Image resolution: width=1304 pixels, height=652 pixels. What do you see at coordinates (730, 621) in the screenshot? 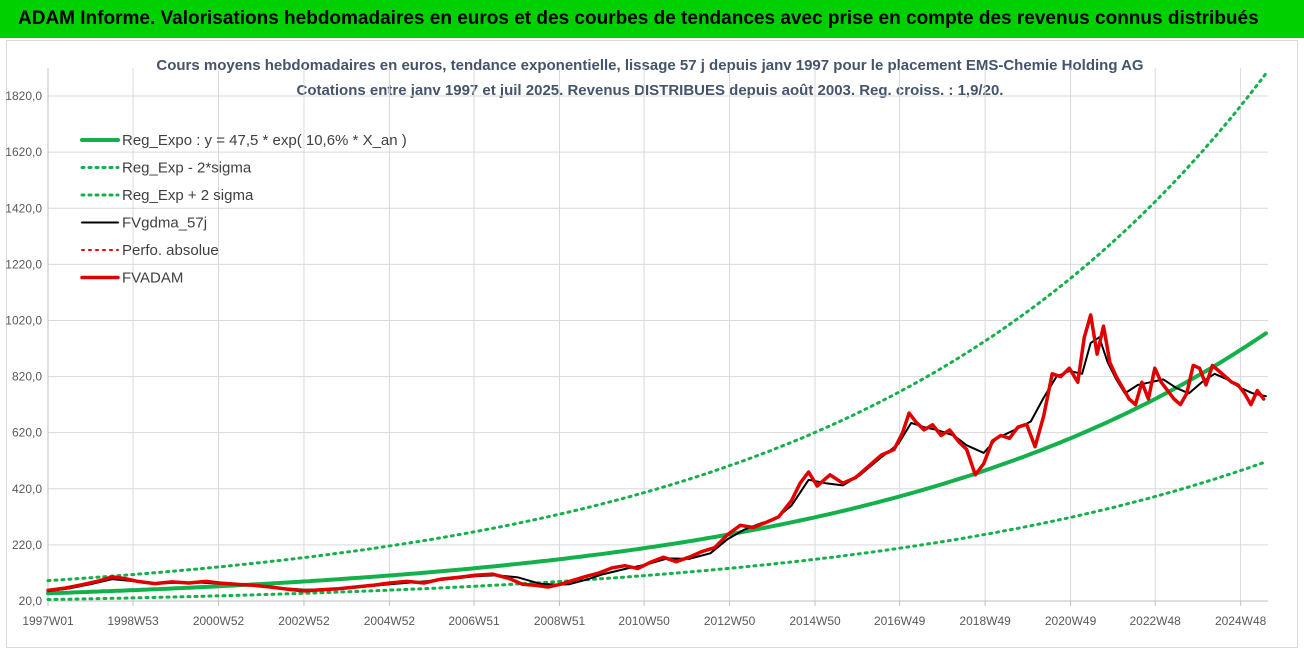
I see `x-tick-label: 2012W50` at bounding box center [730, 621].